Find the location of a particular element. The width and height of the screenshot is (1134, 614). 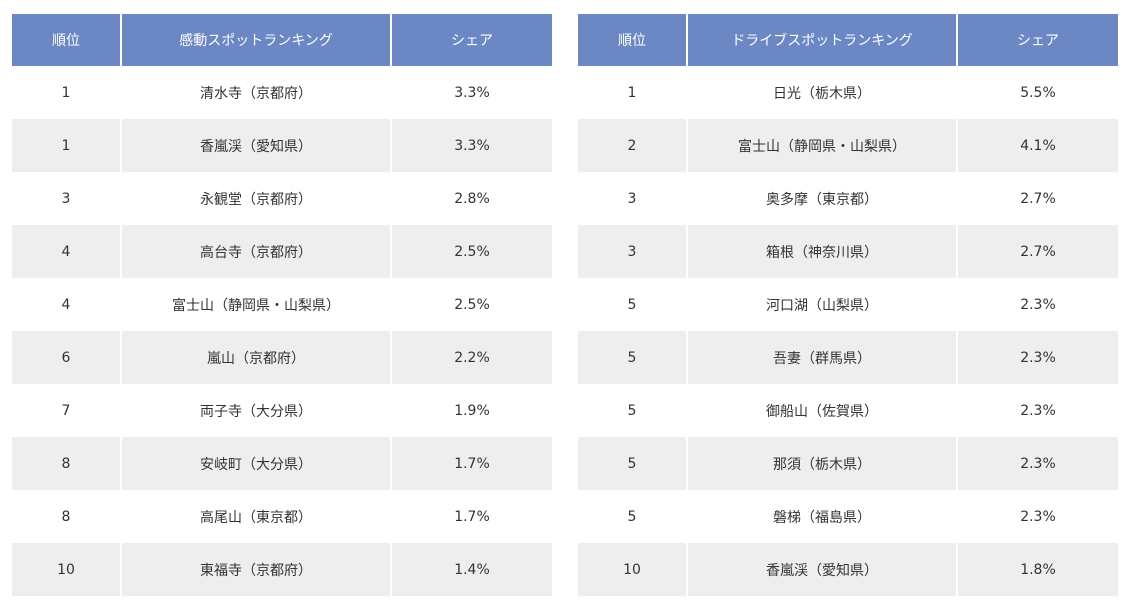

table-row: 5 御船山（佐賀県） 2.3% is located at coordinates (848, 410).